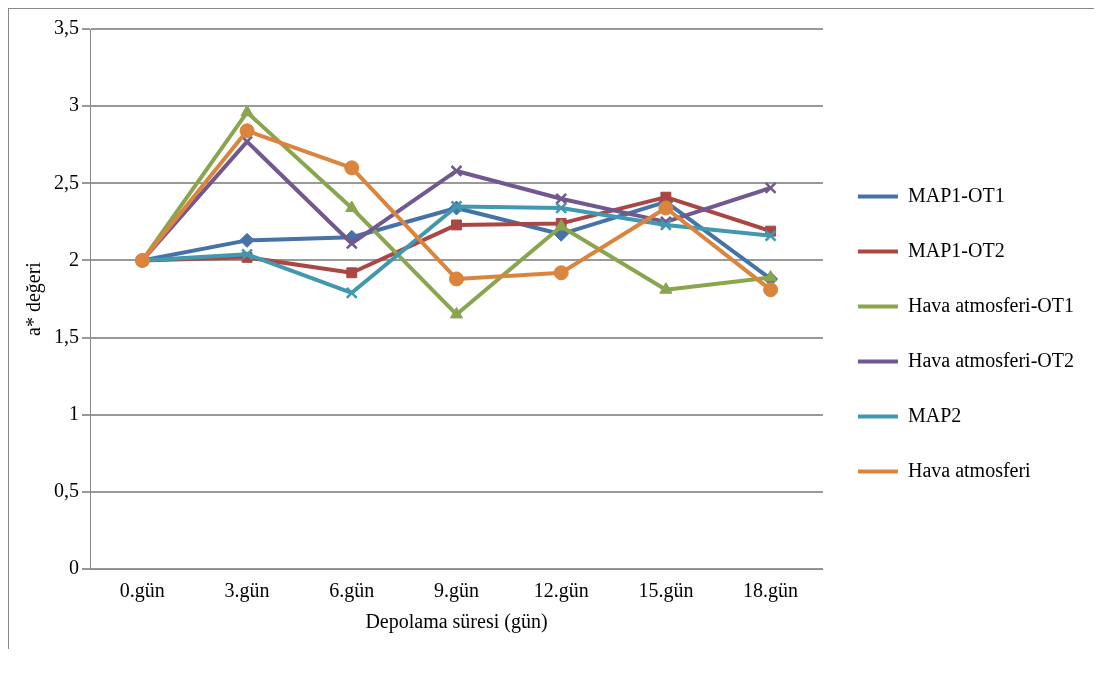 The width and height of the screenshot is (1101, 675). Describe the element at coordinates (456, 622) in the screenshot. I see `x-axis-title: Depolama süresi (gün)` at that location.